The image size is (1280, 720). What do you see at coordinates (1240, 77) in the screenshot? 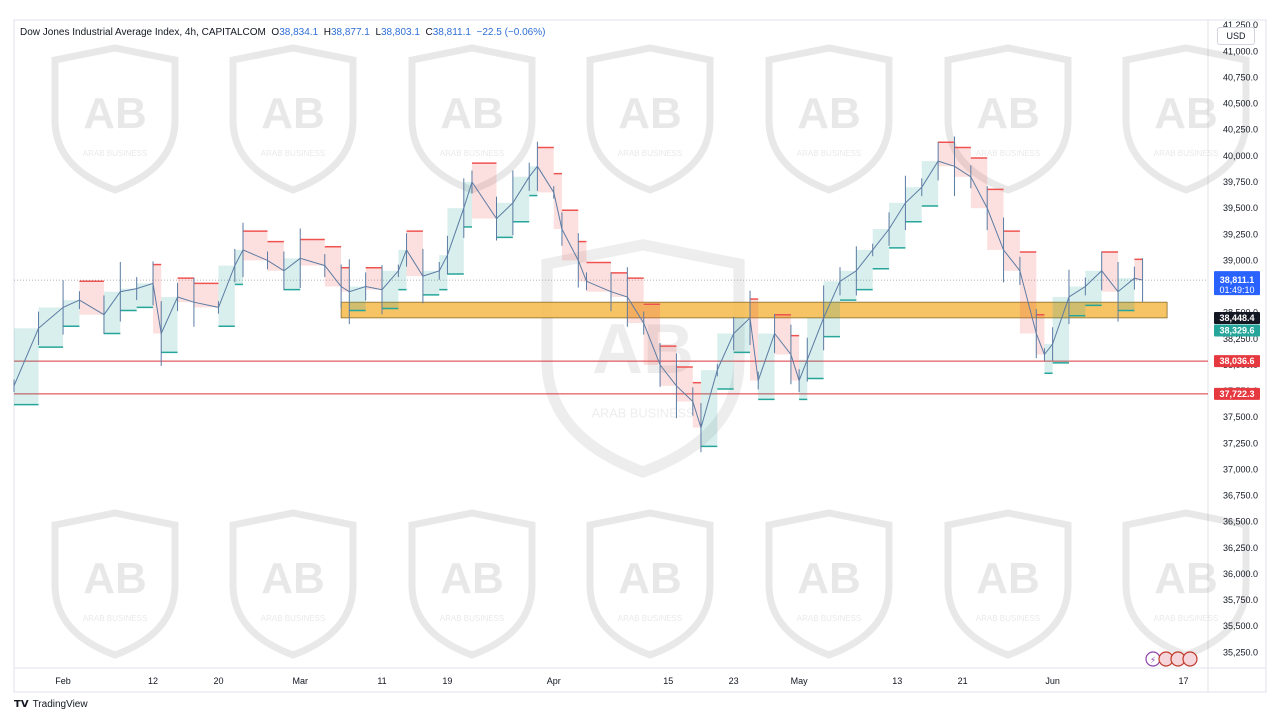
I see `y-tick-label: 40,750.0` at bounding box center [1240, 77].